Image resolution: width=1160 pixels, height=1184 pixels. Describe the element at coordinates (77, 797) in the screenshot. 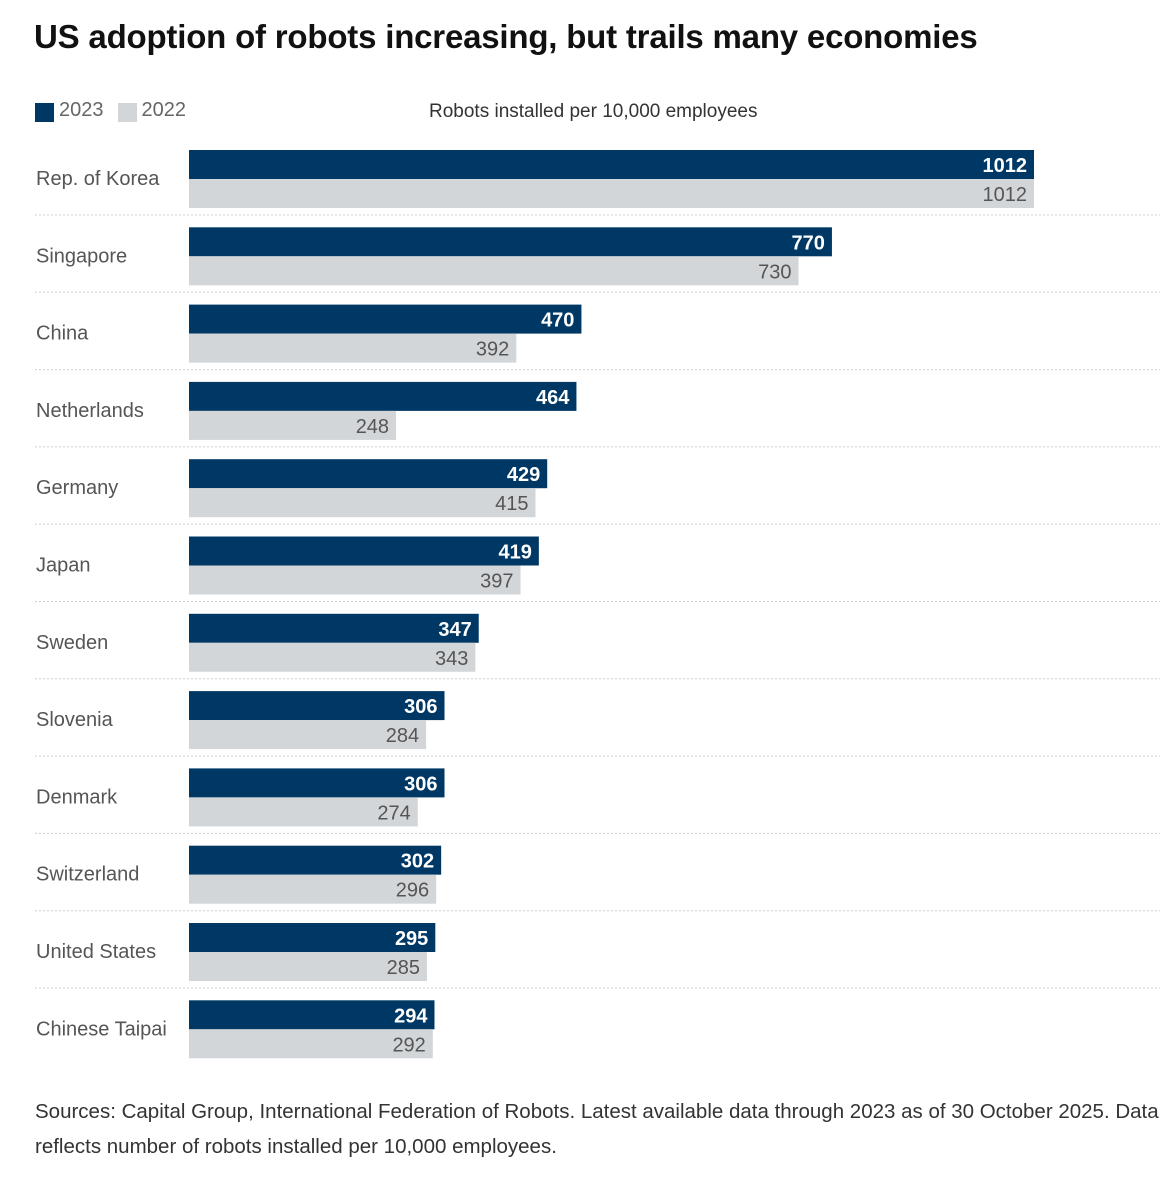

I see `category-label: Denmark` at that location.